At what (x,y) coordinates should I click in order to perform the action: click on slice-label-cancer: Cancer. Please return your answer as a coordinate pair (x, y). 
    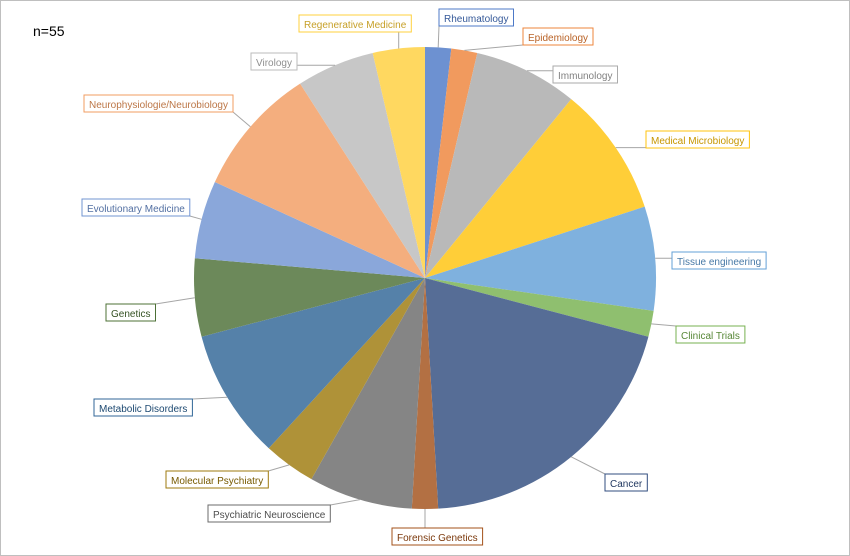
    Looking at the image, I should click on (626, 484).